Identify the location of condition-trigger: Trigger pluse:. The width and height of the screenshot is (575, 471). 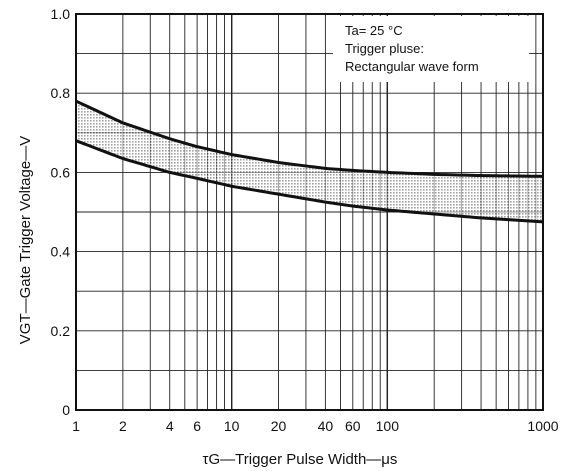
(384, 48).